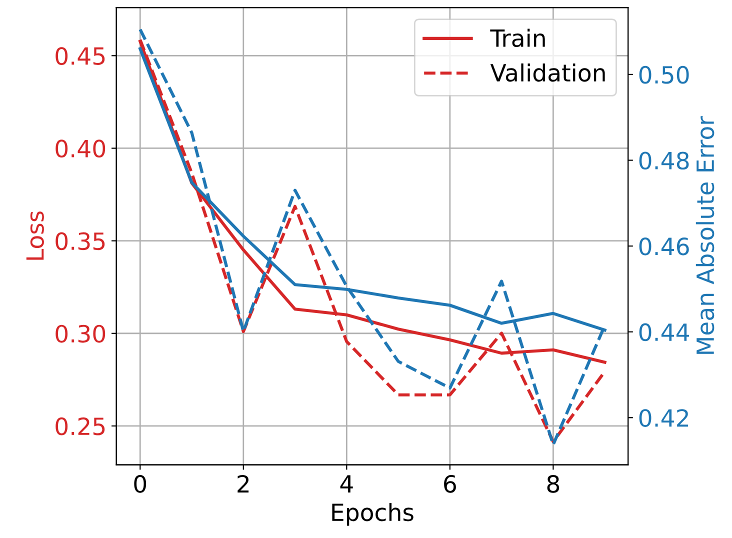 The image size is (732, 538). I want to click on y2-tick-label: 0.50, so click(664, 75).